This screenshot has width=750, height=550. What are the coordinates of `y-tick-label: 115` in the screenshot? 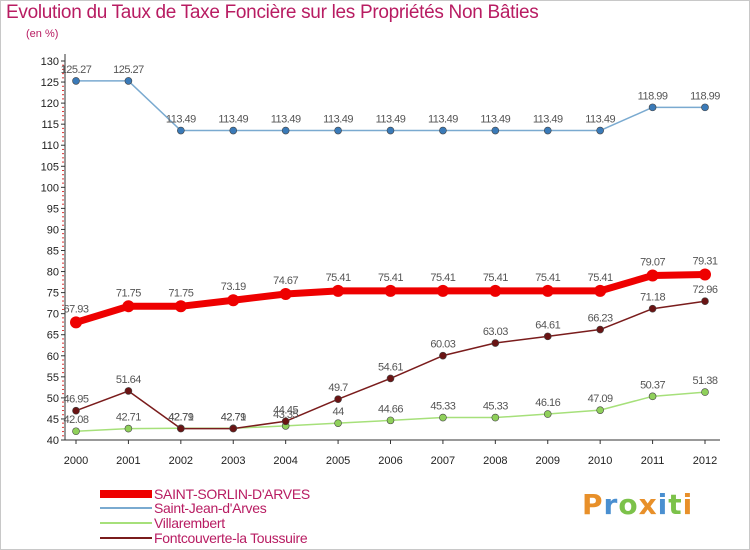 It's located at (50, 125).